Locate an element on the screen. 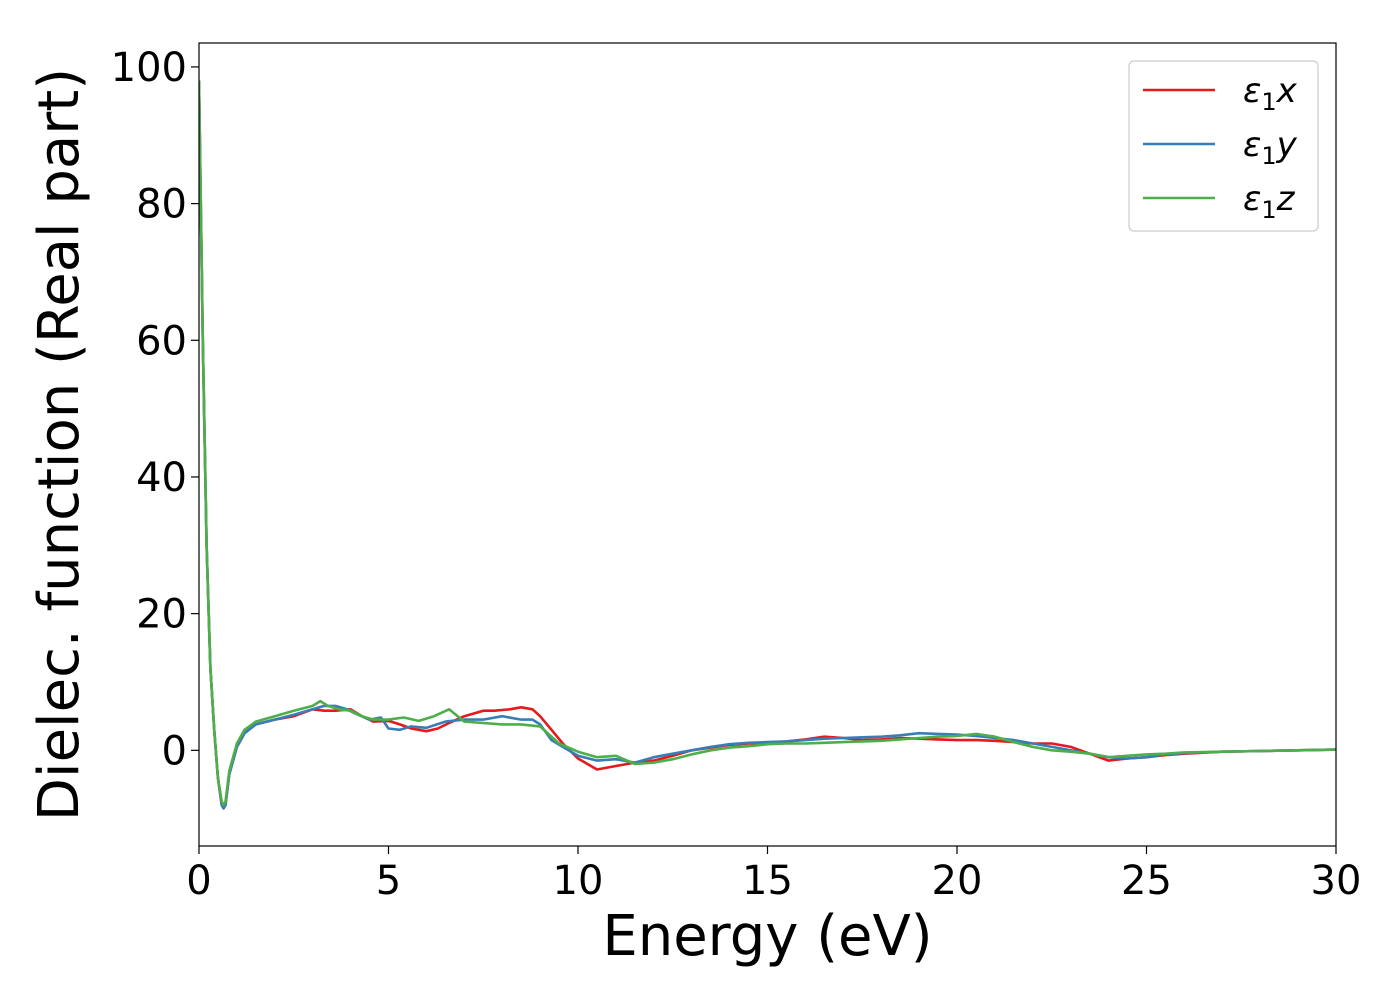  y-tick-label: 0 is located at coordinates (174, 751).